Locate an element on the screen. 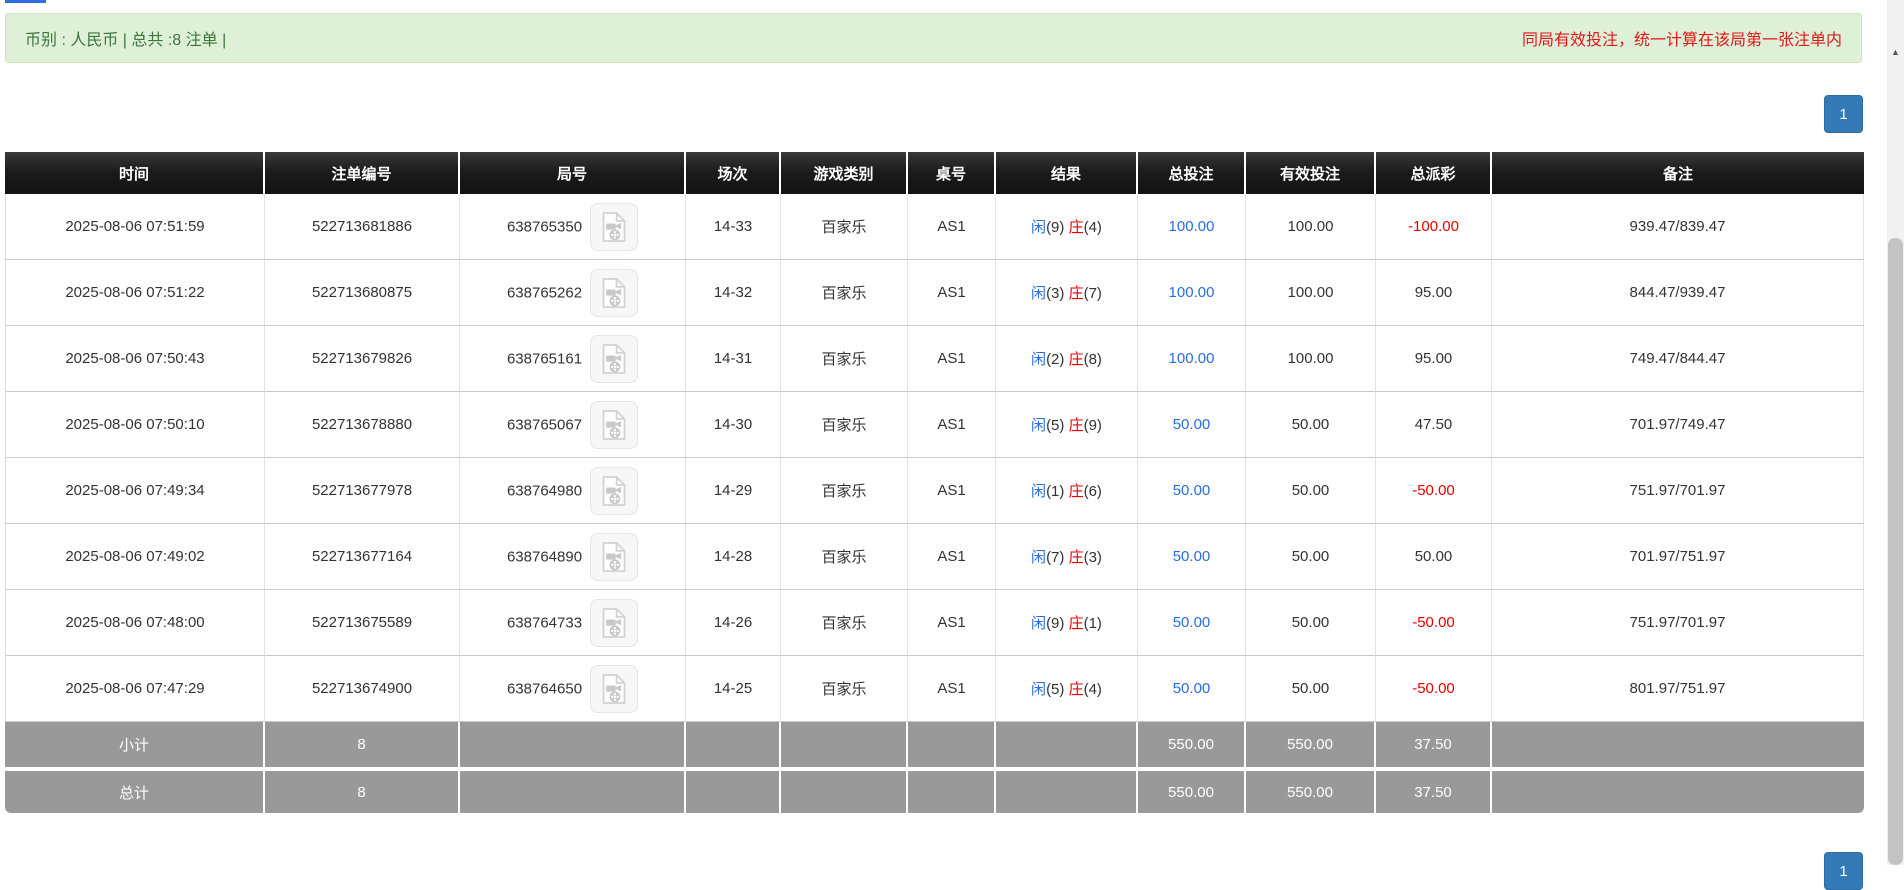 This screenshot has width=1904, height=890. vertical-scrollbar: ▲ is located at coordinates (1895, 432).